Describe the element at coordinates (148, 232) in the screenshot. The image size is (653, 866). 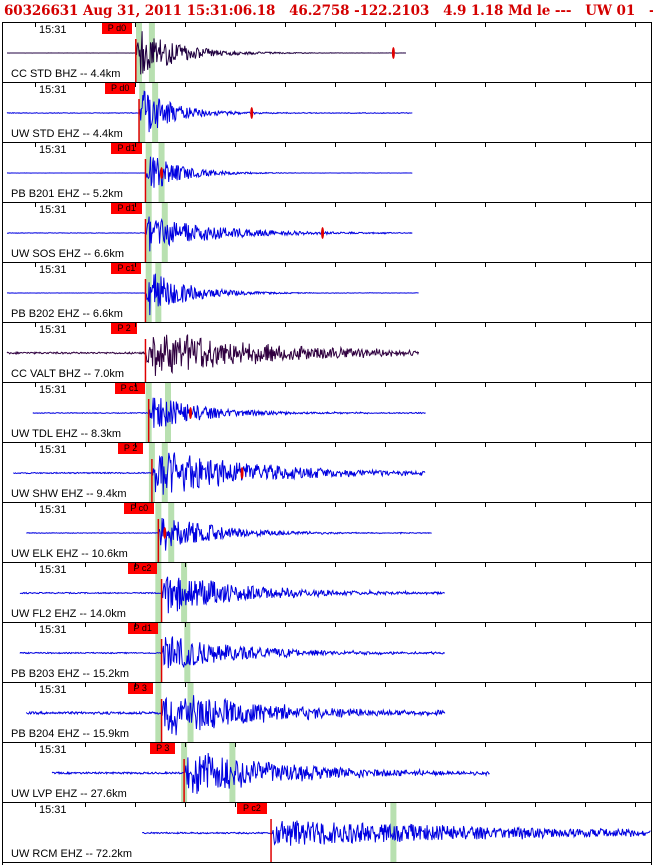
I see `green-pick-bar` at that location.